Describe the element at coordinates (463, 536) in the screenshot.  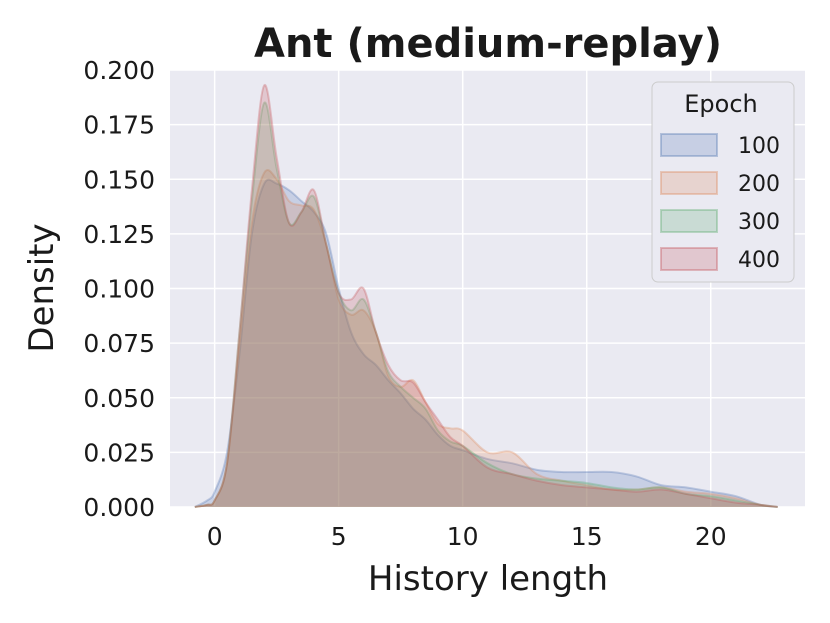
I see `x-tick-label-2: 10` at that location.